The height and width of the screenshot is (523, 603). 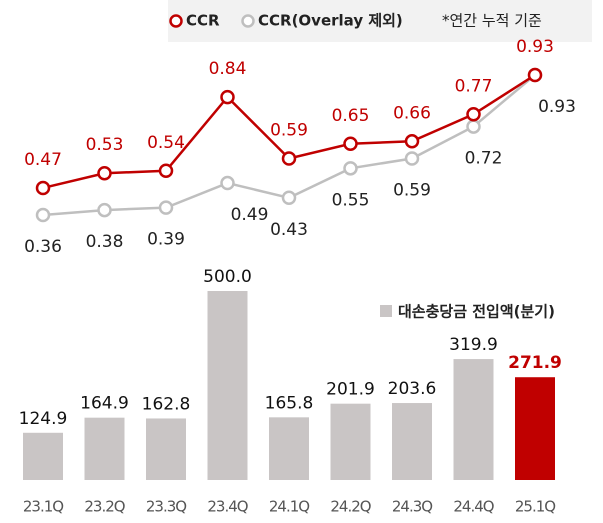 I want to click on point-label: 0.36, so click(x=43, y=247).